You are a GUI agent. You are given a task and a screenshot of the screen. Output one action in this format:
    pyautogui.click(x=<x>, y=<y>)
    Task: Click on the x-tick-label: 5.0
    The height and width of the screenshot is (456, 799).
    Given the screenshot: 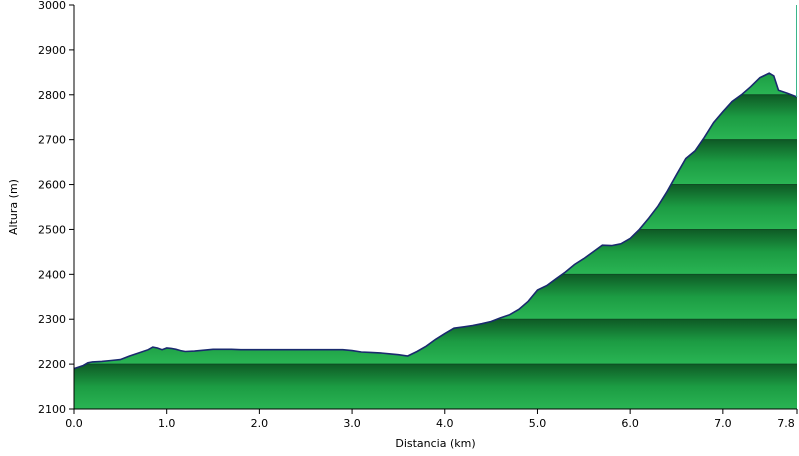 What is the action you would take?
    pyautogui.click(x=538, y=423)
    